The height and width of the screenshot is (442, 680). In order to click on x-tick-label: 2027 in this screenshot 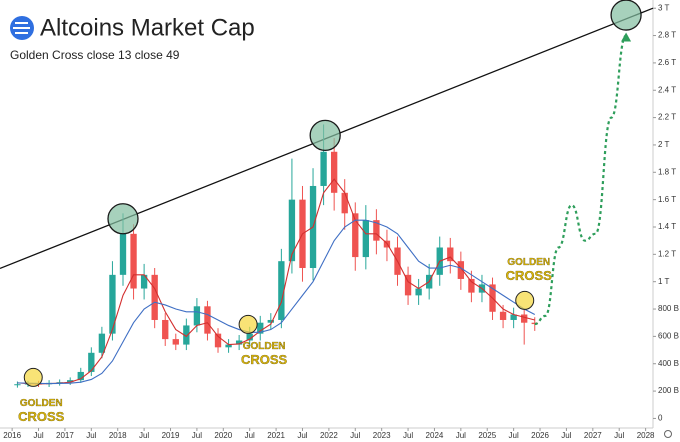, I will do `click(593, 435)`.